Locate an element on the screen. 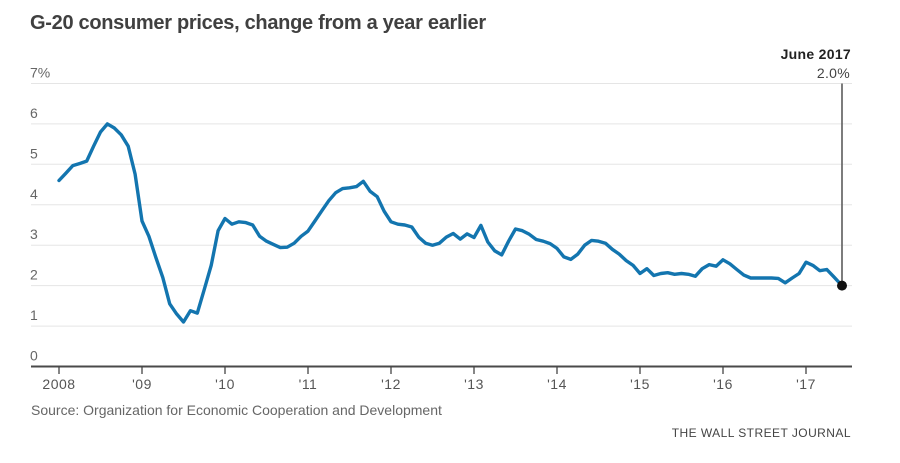  svg-text: 7% is located at coordinates (40, 73).